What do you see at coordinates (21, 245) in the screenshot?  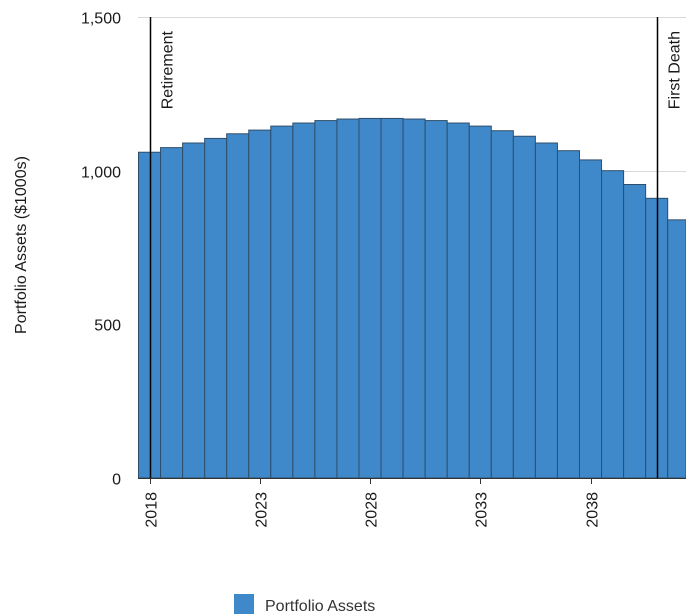 I see `y-axis-label: Portfolio Assets ($1000s)` at bounding box center [21, 245].